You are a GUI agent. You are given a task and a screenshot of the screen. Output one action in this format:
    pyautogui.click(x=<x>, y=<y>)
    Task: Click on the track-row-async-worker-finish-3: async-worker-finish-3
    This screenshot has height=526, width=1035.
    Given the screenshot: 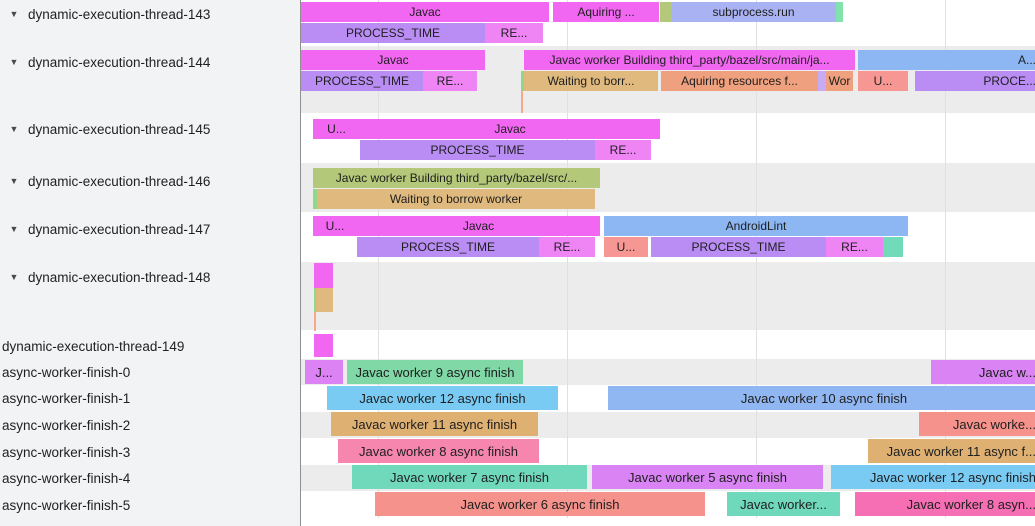 What is the action you would take?
    pyautogui.click(x=150, y=452)
    